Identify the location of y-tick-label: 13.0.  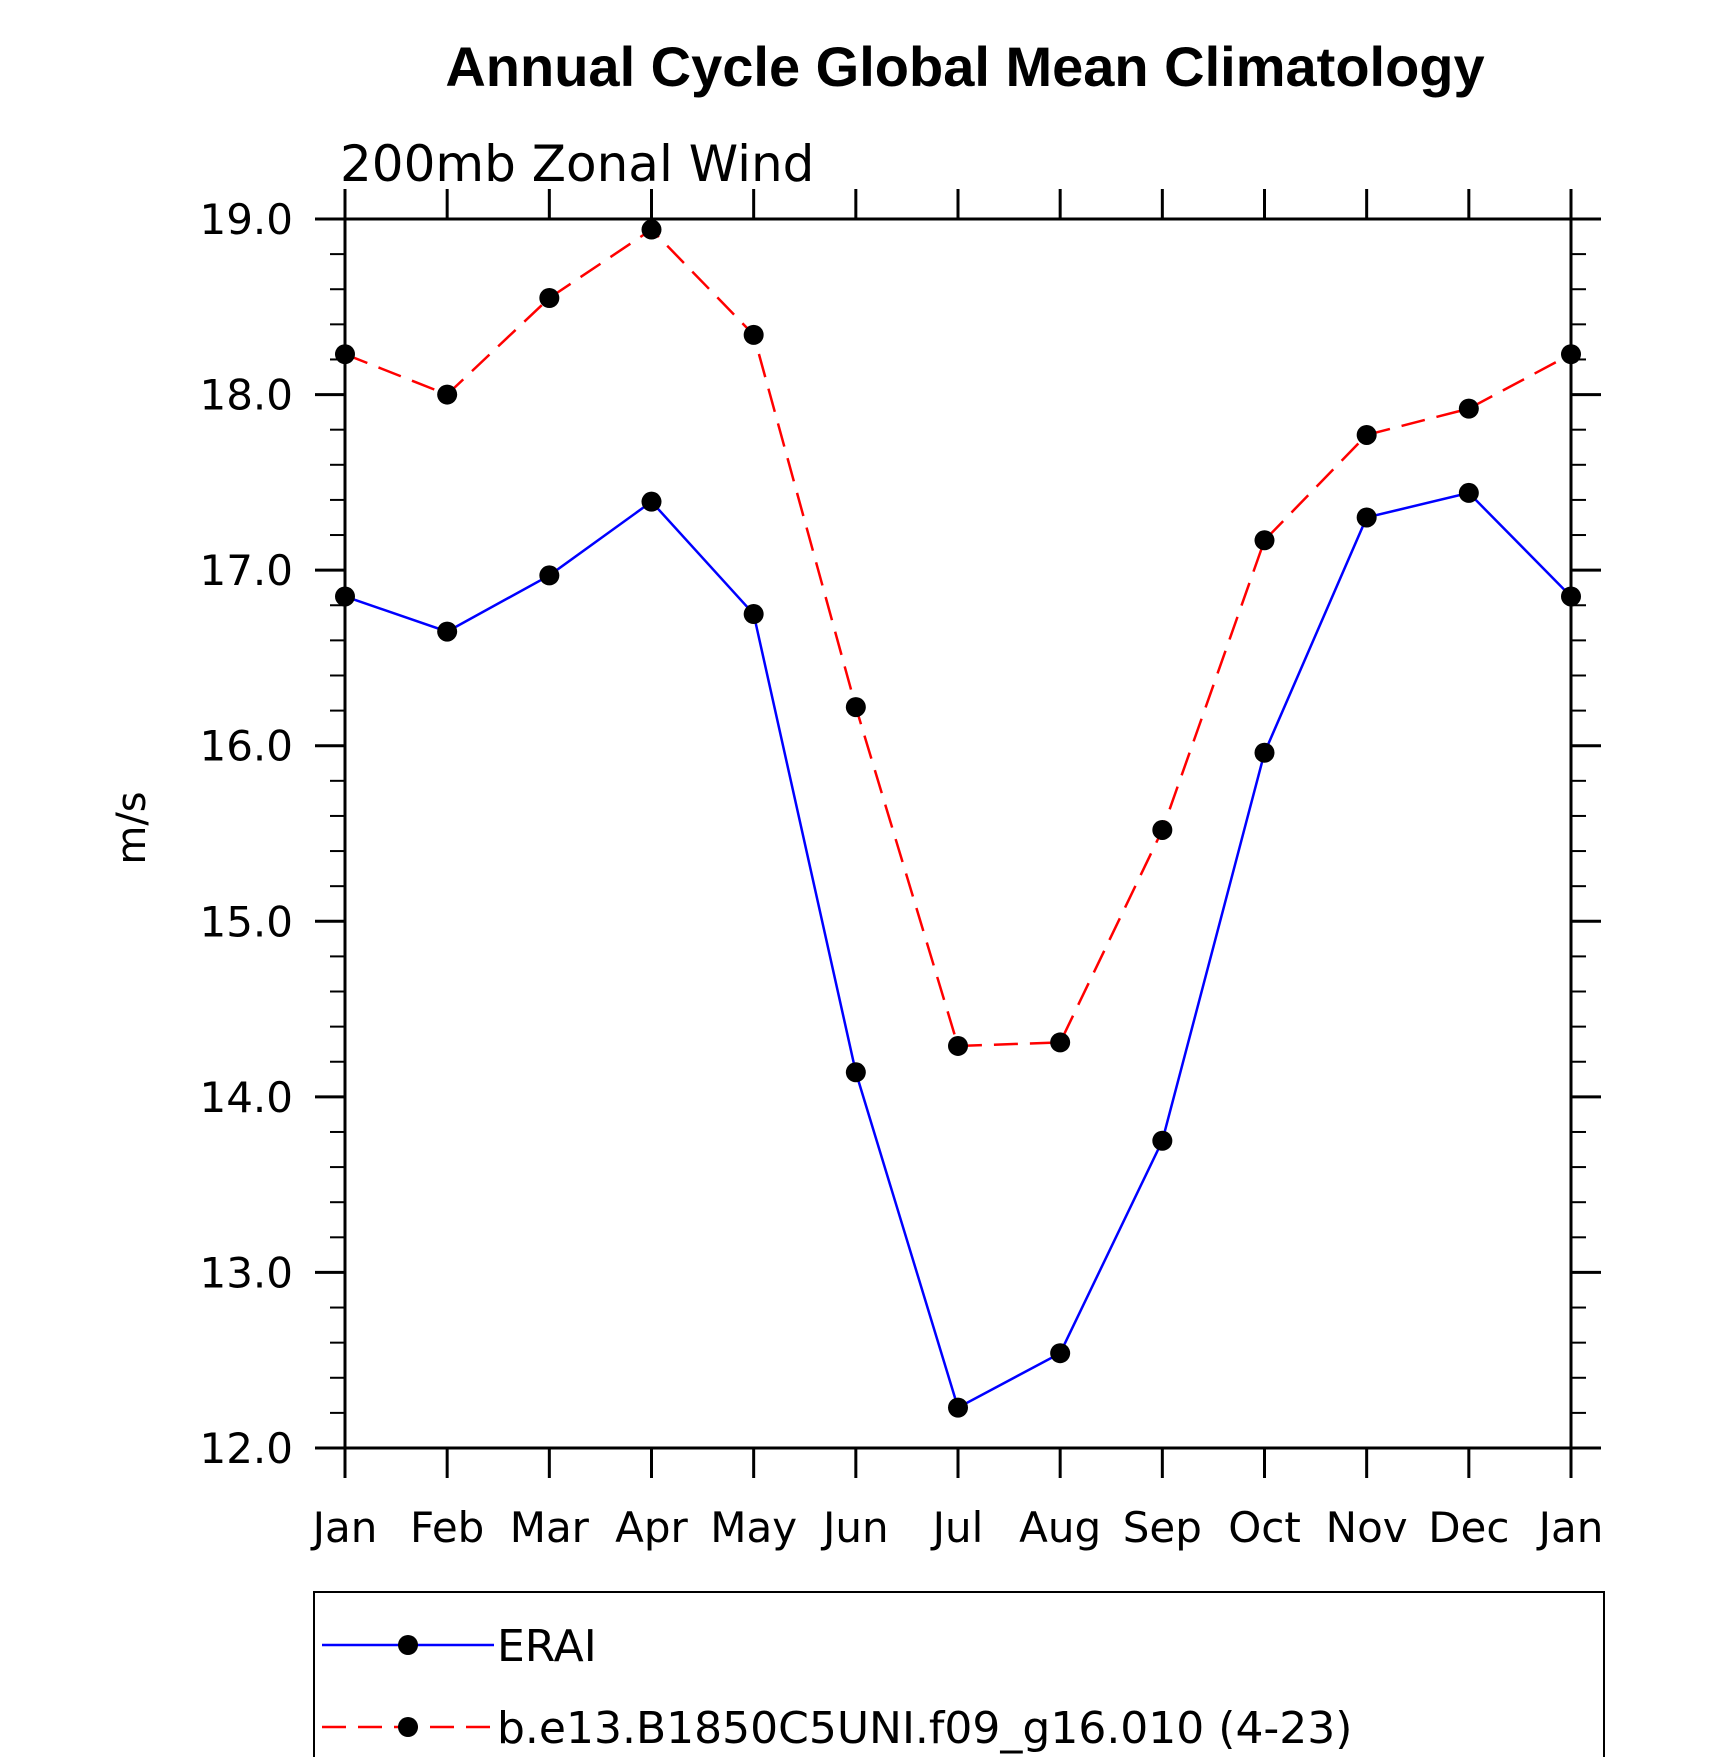
(246, 1272).